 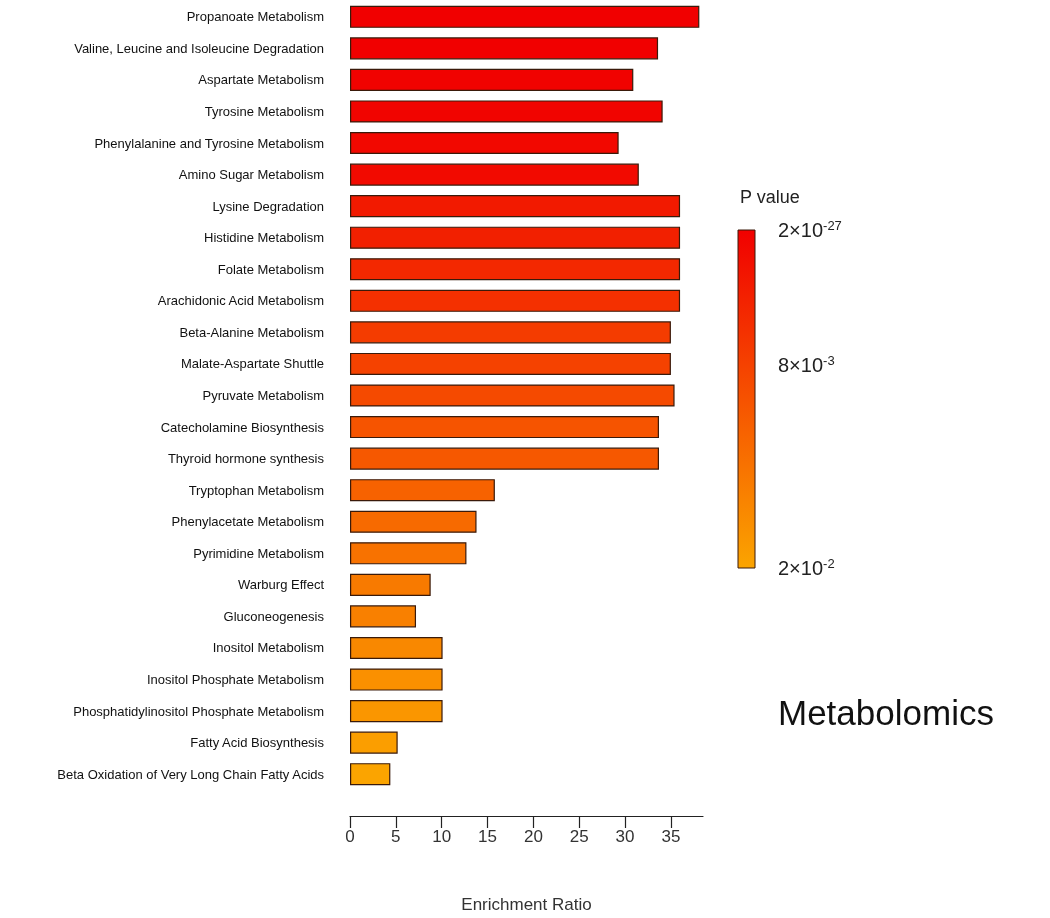 I want to click on y-tick-label: Tyrosine Metabolism, so click(x=264, y=111).